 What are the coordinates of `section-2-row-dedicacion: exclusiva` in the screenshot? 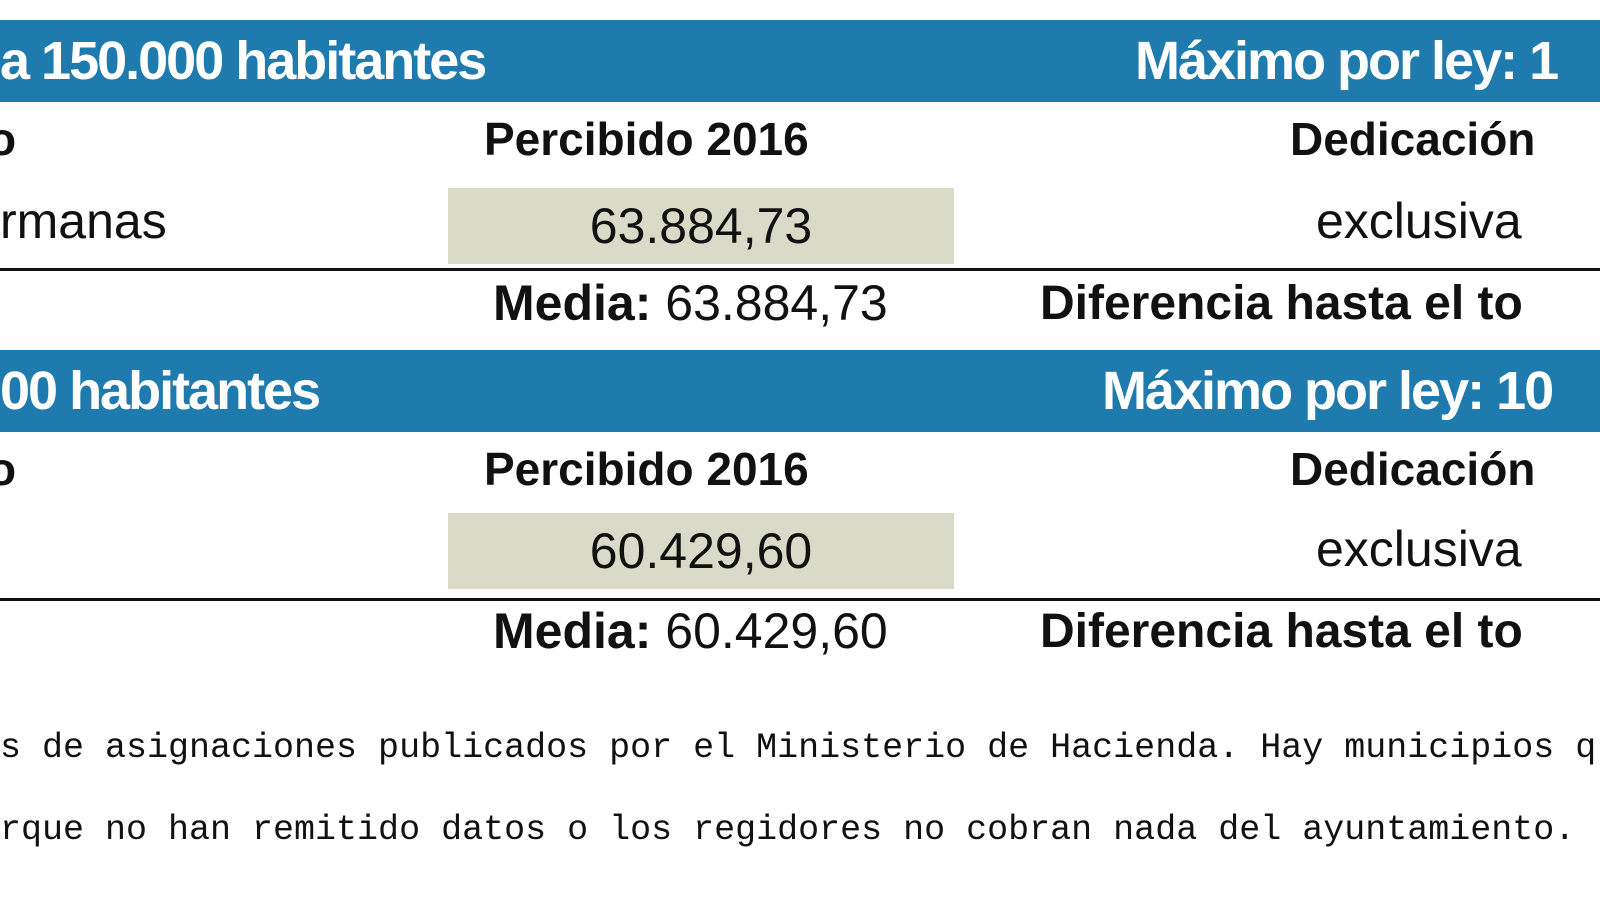 It's located at (1419, 549).